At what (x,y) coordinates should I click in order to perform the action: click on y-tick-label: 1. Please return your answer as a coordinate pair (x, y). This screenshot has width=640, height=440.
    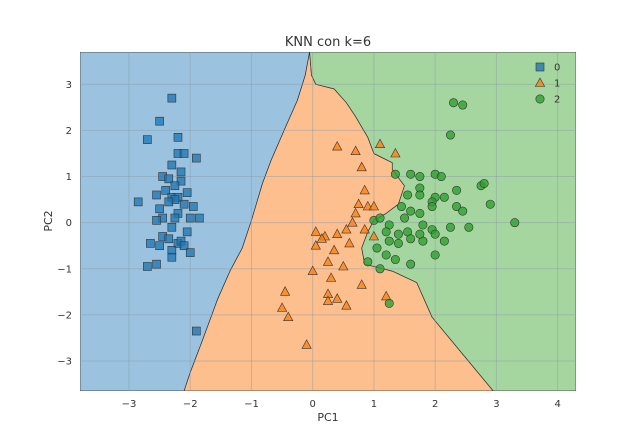
    Looking at the image, I should click on (69, 177).